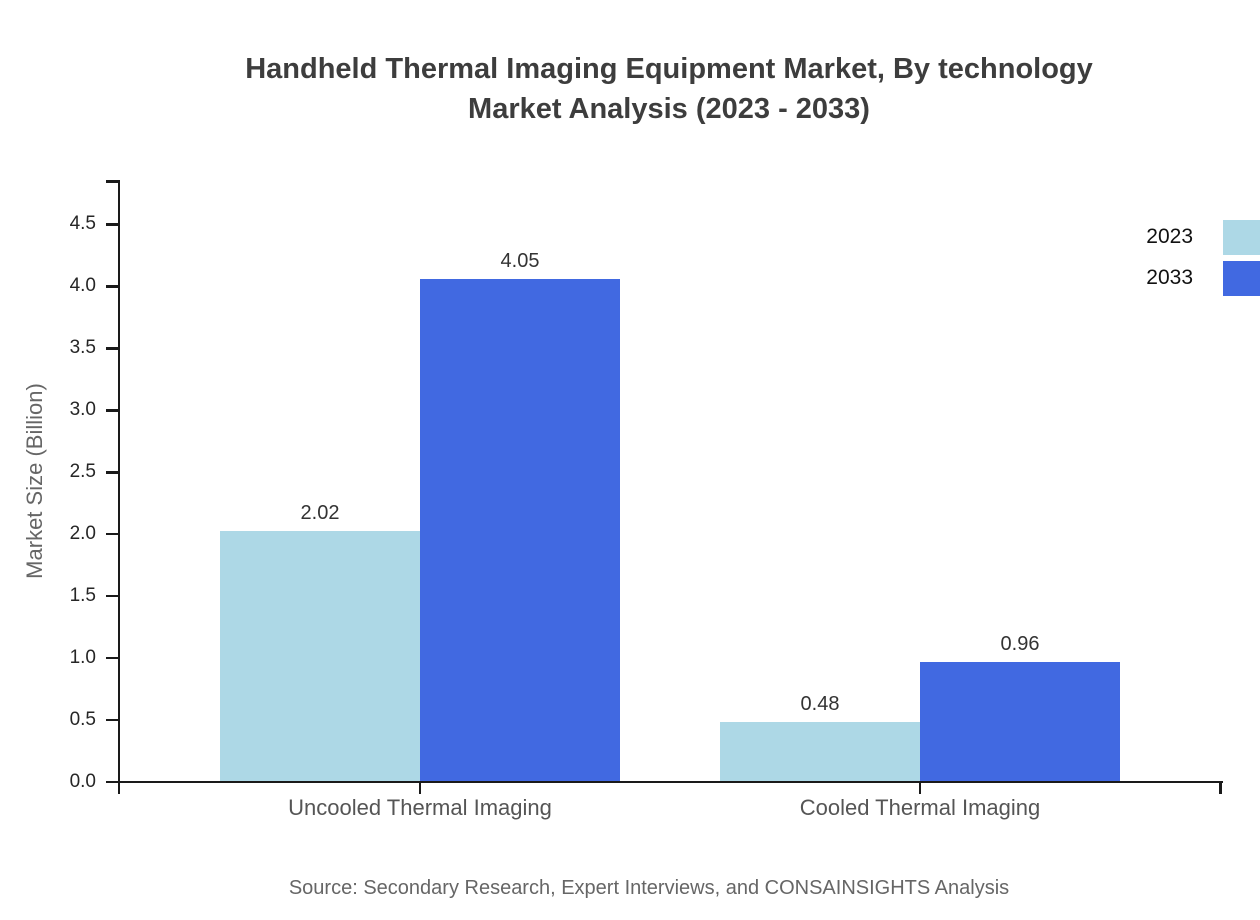 The height and width of the screenshot is (920, 1260). Describe the element at coordinates (320, 512) in the screenshot. I see `bar-value-label: 2.02` at that location.